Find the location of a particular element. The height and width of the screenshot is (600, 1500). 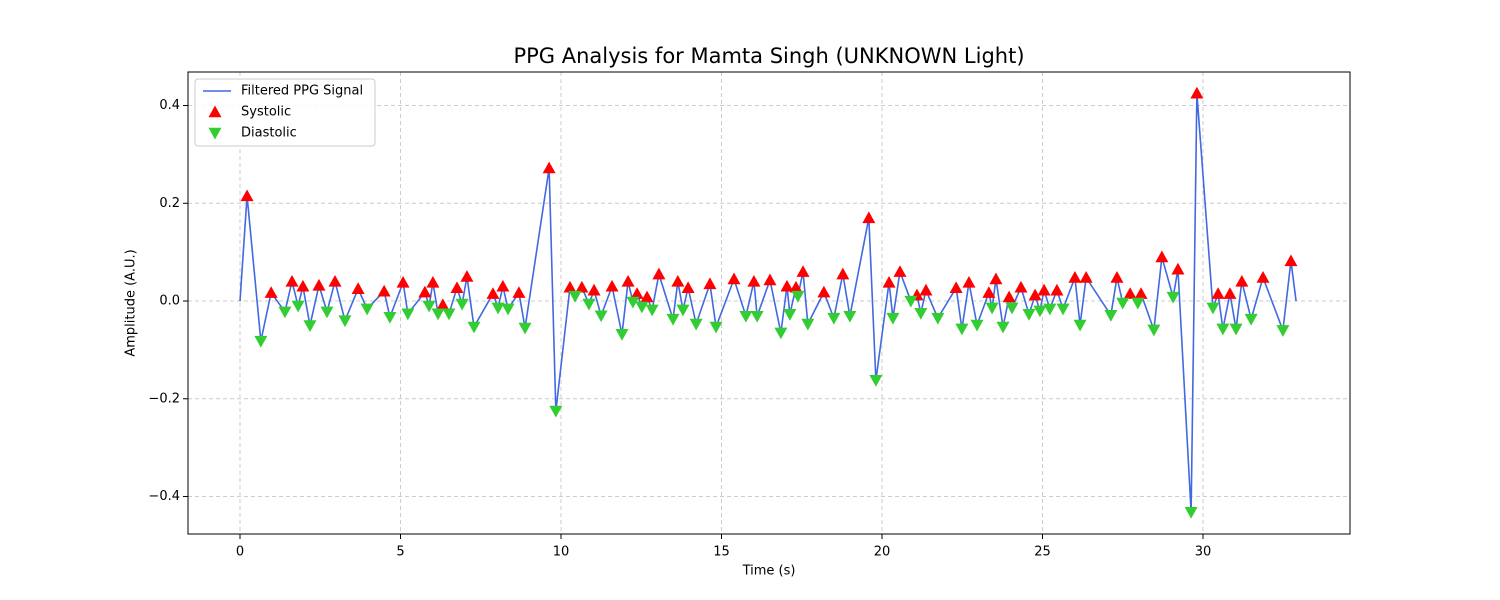

y-tick-label: 0.0 is located at coordinates (169, 301).